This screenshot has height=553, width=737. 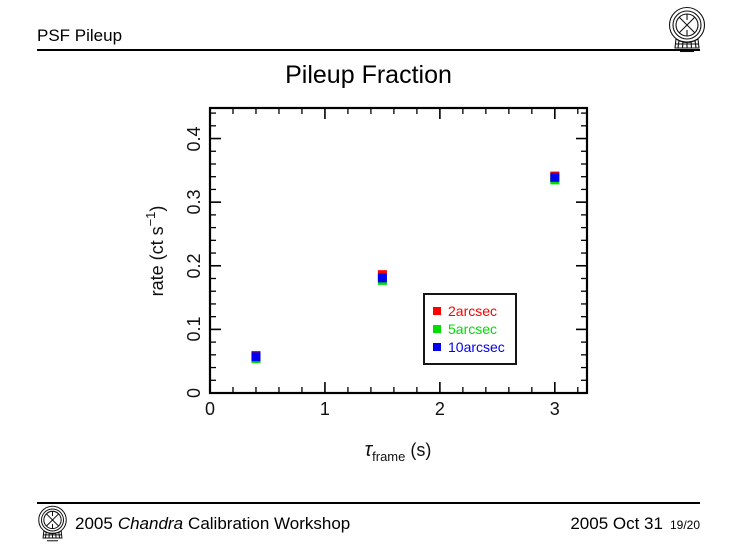 I want to click on chandra-logo-small-icon, so click(x=52, y=523).